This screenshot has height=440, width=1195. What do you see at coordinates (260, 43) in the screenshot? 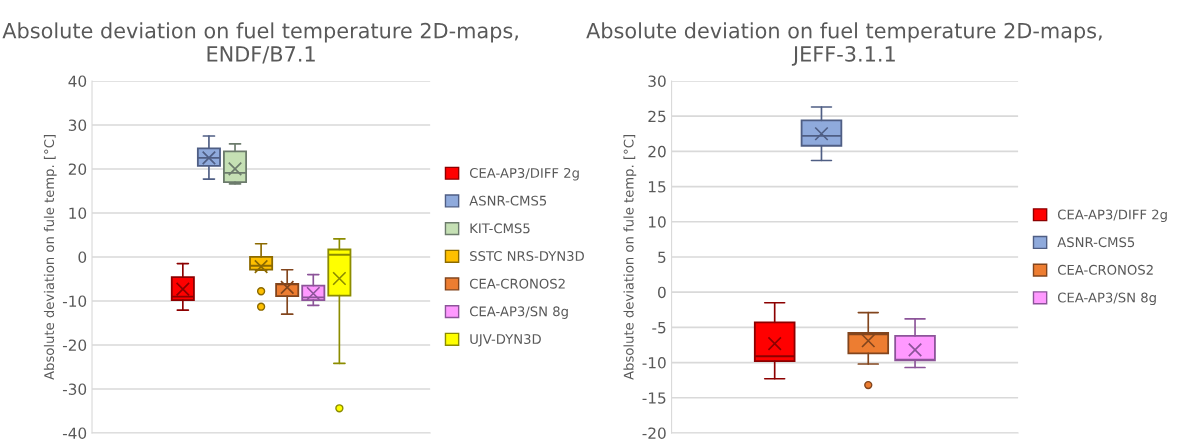
I see `chart-title: Absolute deviation on fuel temperature 2D-maps, ENDF/B7.1` at bounding box center [260, 43].